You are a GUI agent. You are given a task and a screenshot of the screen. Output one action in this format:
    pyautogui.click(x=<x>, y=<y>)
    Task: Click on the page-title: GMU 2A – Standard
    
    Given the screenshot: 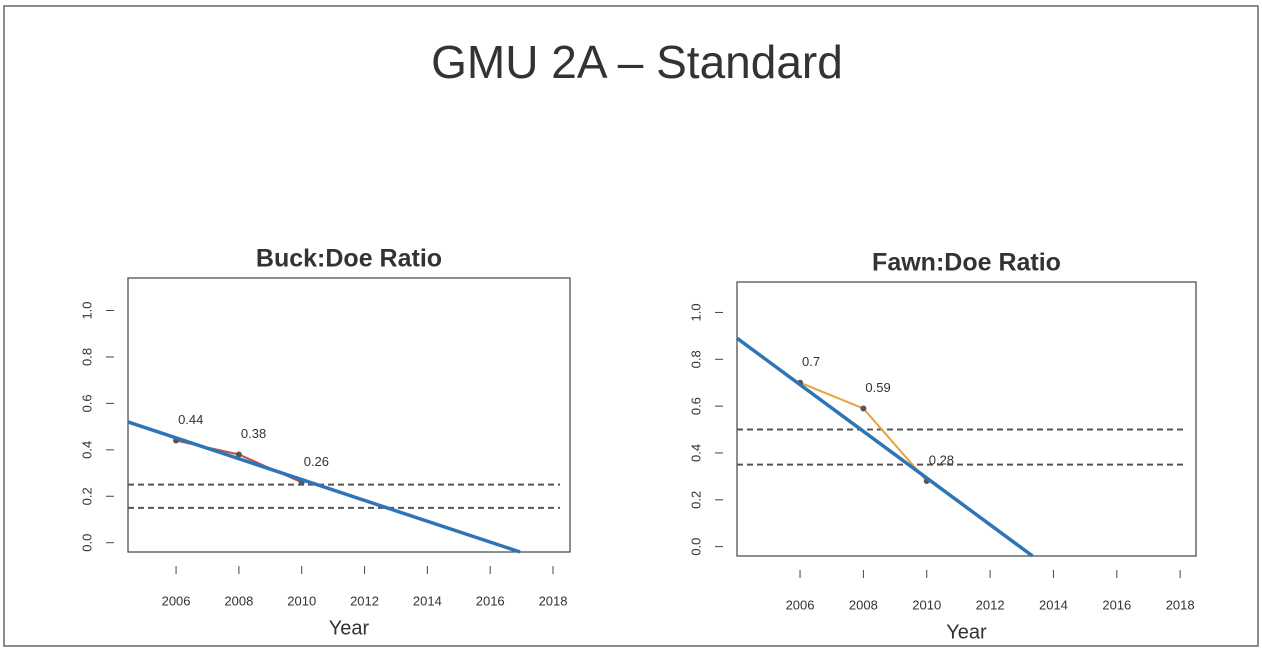 What is the action you would take?
    pyautogui.click(x=637, y=62)
    